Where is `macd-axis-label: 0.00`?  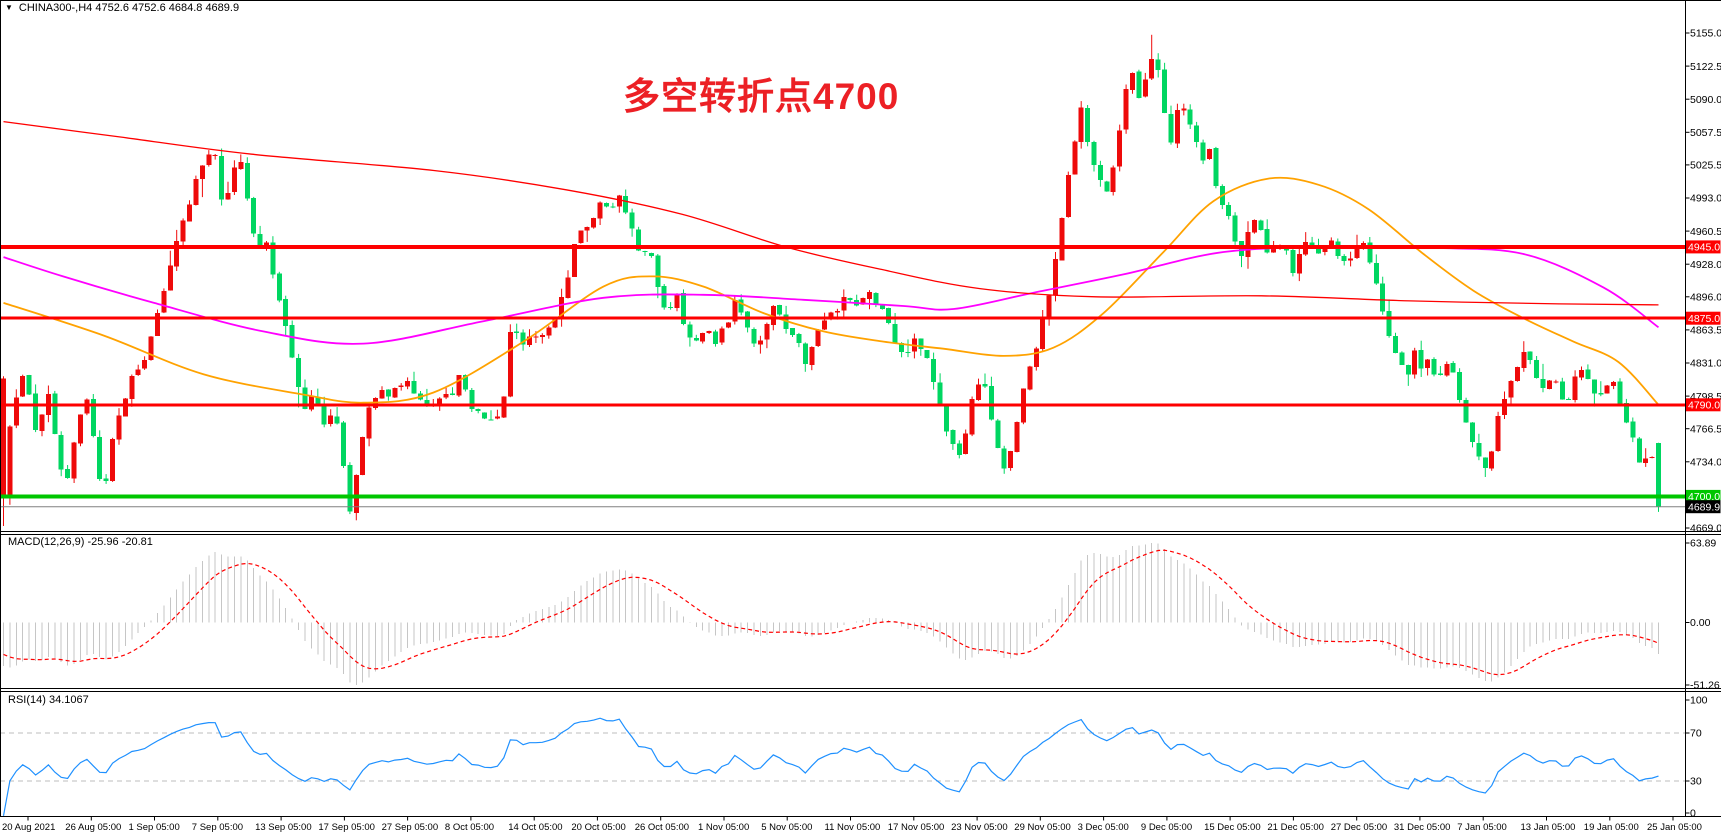
macd-axis-label: 0.00 is located at coordinates (1700, 623).